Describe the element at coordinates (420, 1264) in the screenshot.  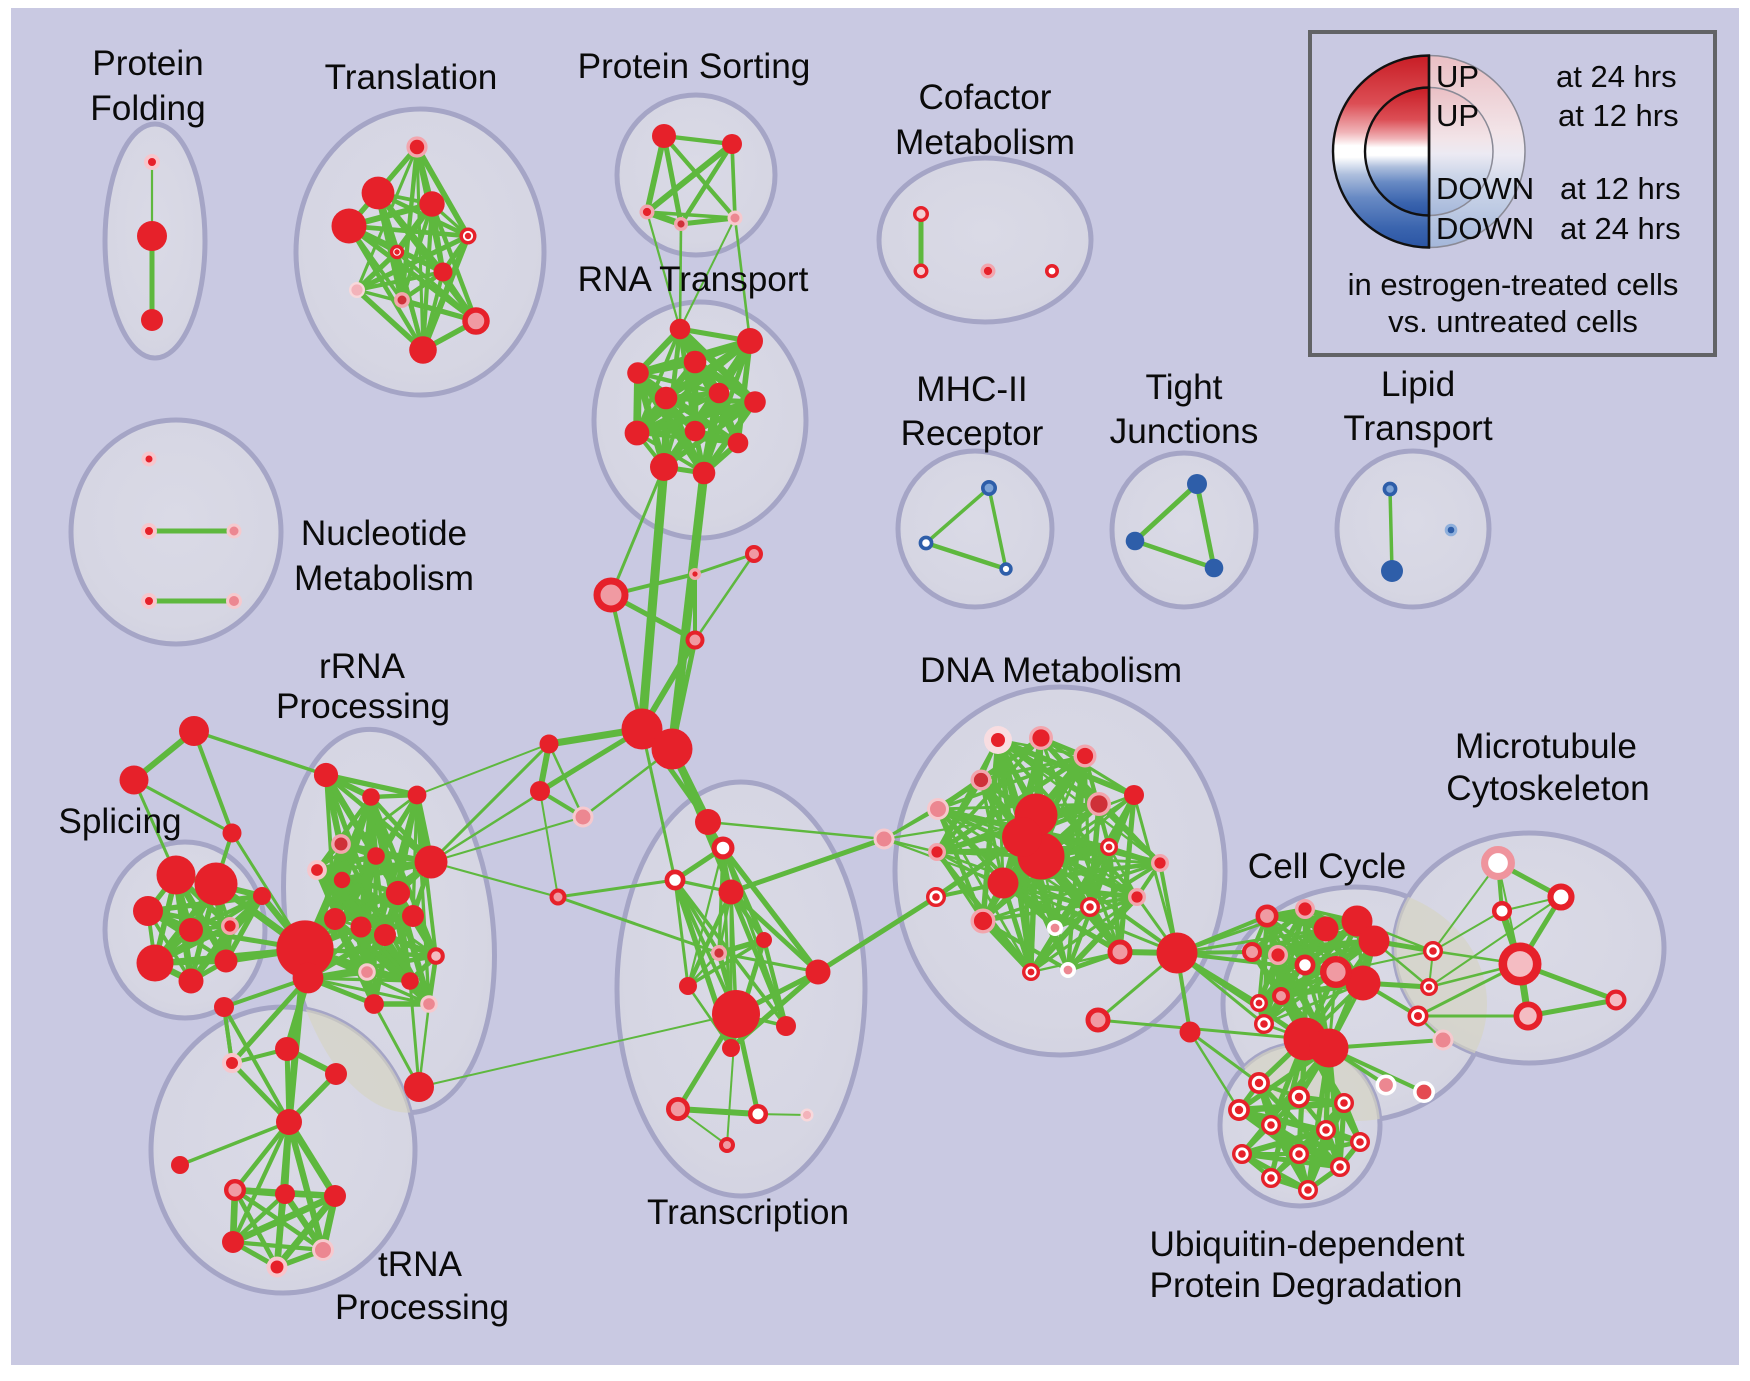
I see `svg-text: tRNA` at that location.